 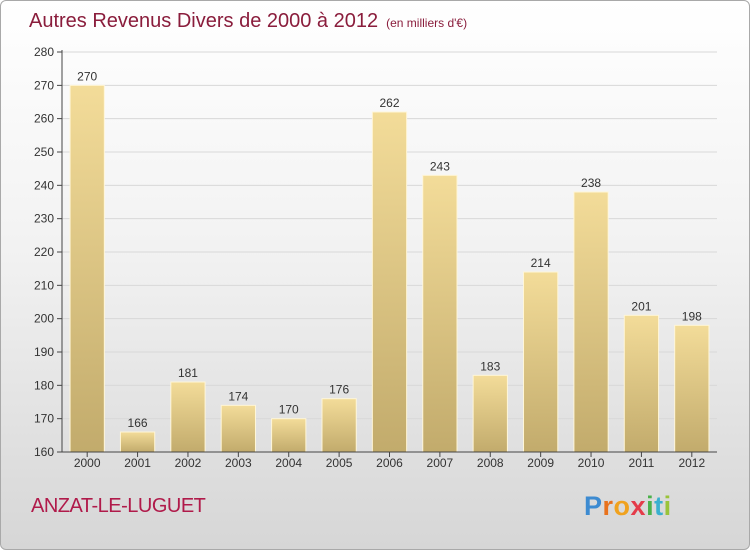 What do you see at coordinates (622, 506) in the screenshot?
I see `logo-letter: o` at bounding box center [622, 506].